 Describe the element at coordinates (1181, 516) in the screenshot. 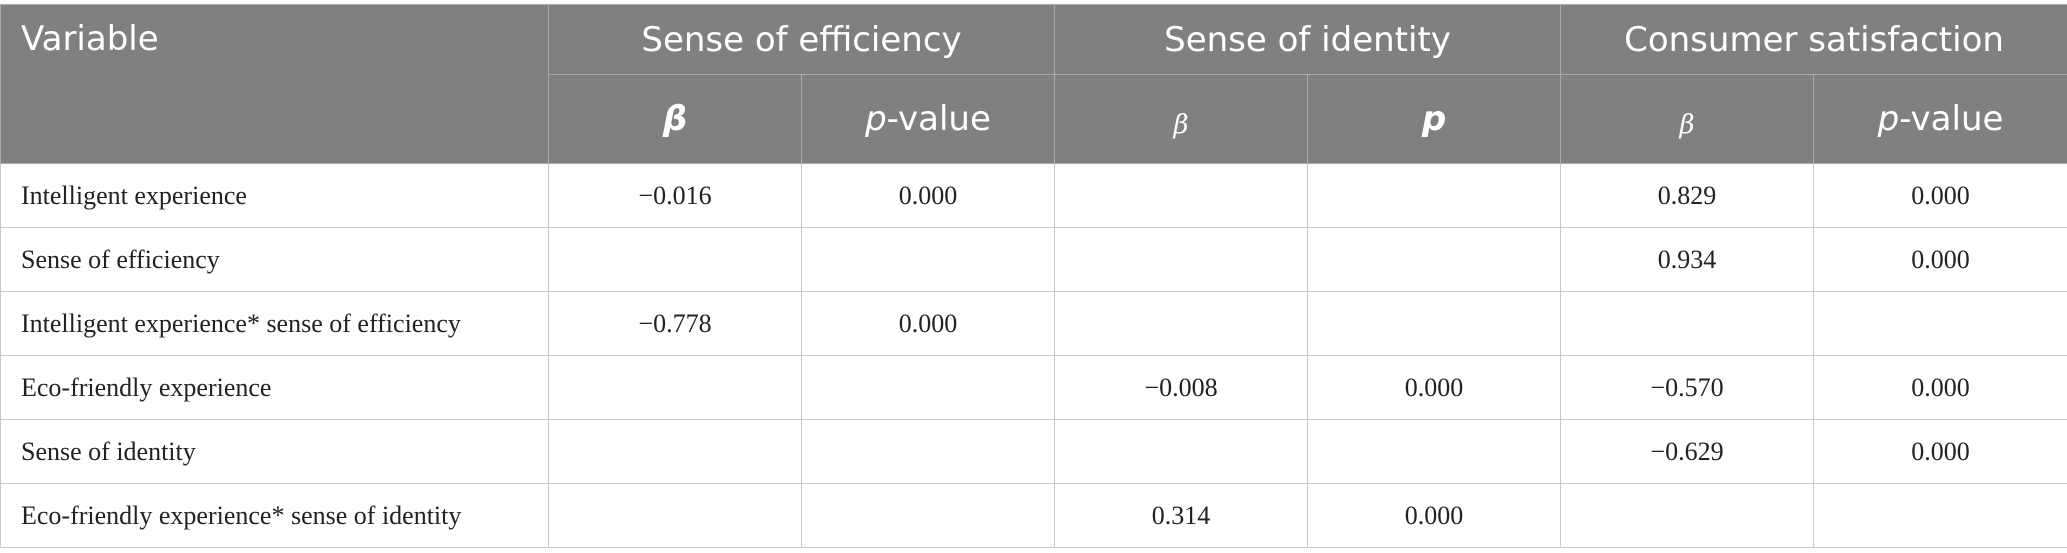

I see `table-cell: 0.314` at that location.